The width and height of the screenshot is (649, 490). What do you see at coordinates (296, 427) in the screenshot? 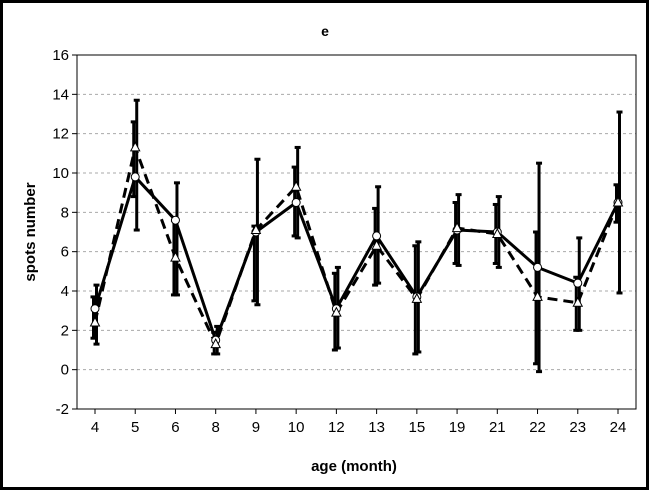
I see `x-tick-label: 10` at bounding box center [296, 427].